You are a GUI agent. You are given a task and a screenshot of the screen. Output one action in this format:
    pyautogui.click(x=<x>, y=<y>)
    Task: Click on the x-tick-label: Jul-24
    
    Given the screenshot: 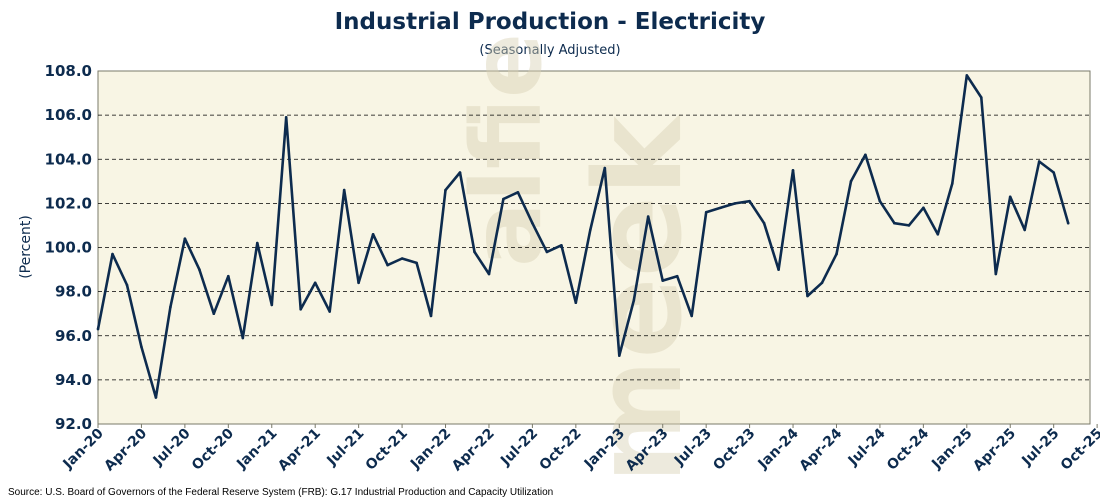 What is the action you would take?
    pyautogui.click(x=867, y=447)
    